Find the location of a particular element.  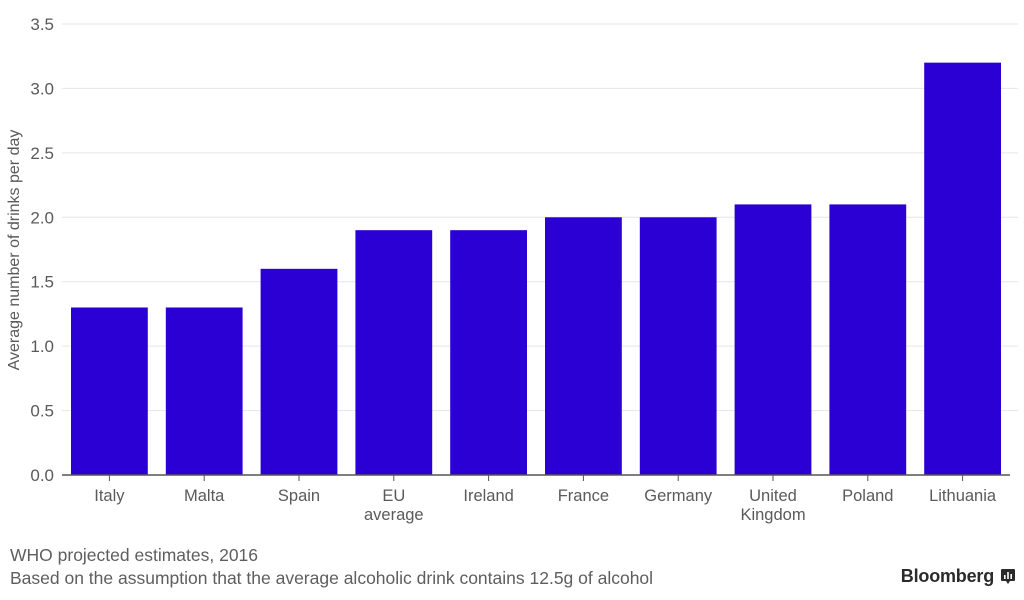

x-axis is located at coordinates (536, 477).